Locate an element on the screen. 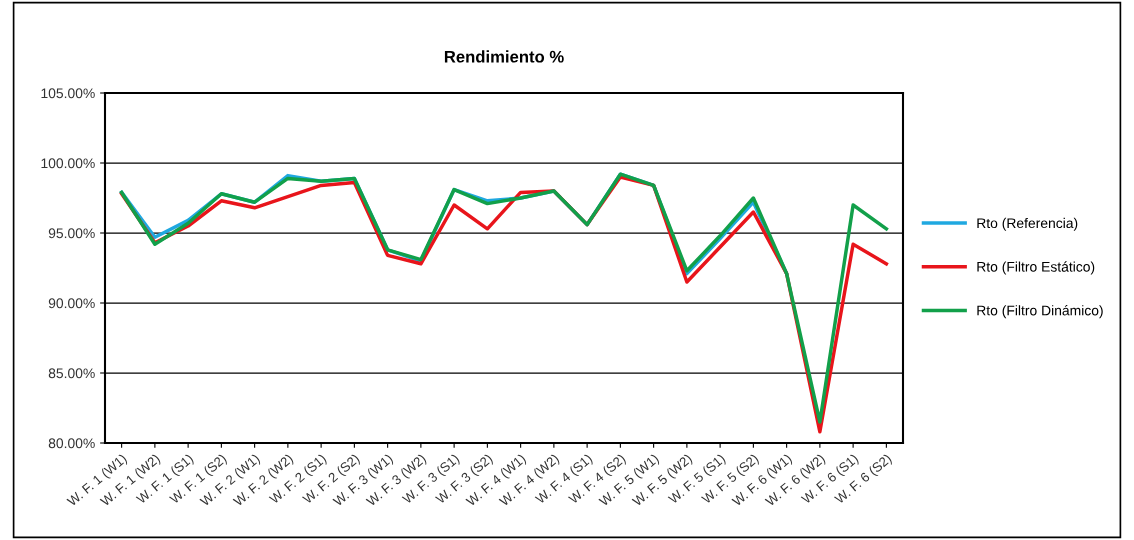 The image size is (1134, 540). legend-label: Rto (Filtro Dinámico) is located at coordinates (1040, 312).